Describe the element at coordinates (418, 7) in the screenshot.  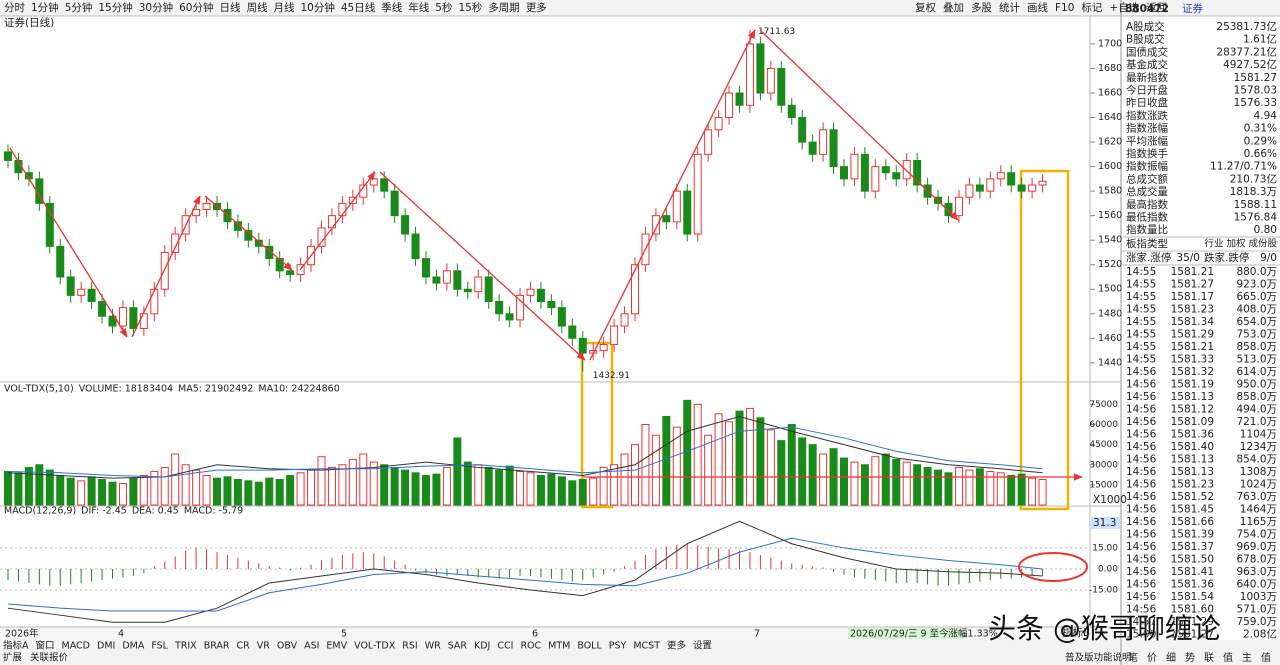
I see `toolbar-item: 年线` at that location.